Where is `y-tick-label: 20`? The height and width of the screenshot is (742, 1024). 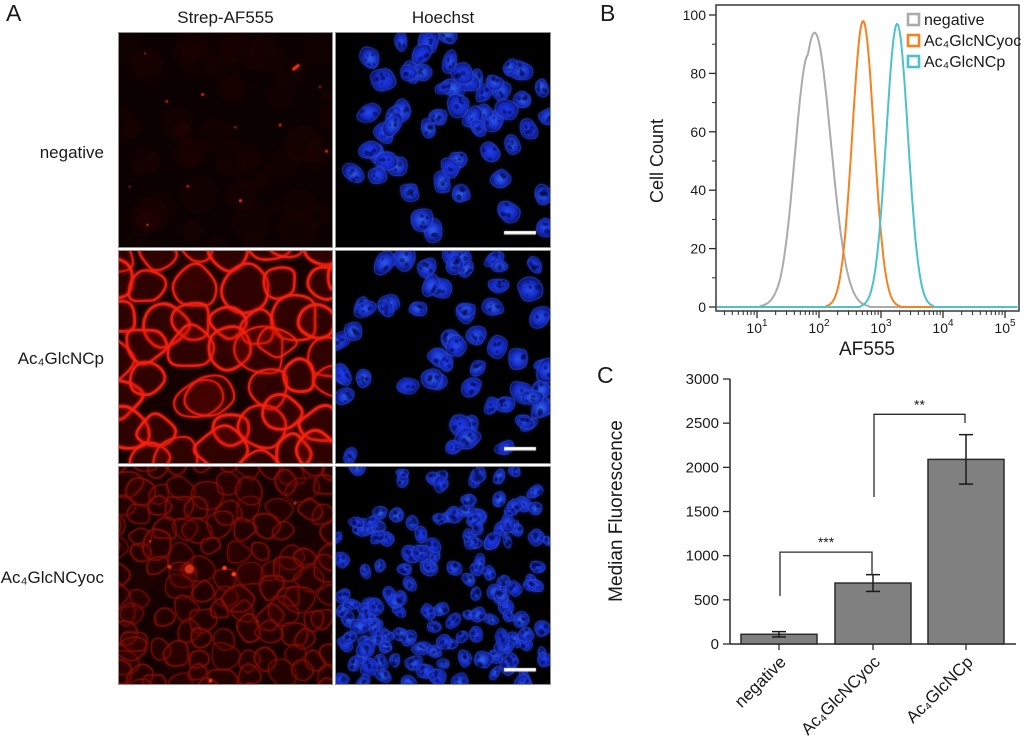
y-tick-label: 20 is located at coordinates (698, 249).